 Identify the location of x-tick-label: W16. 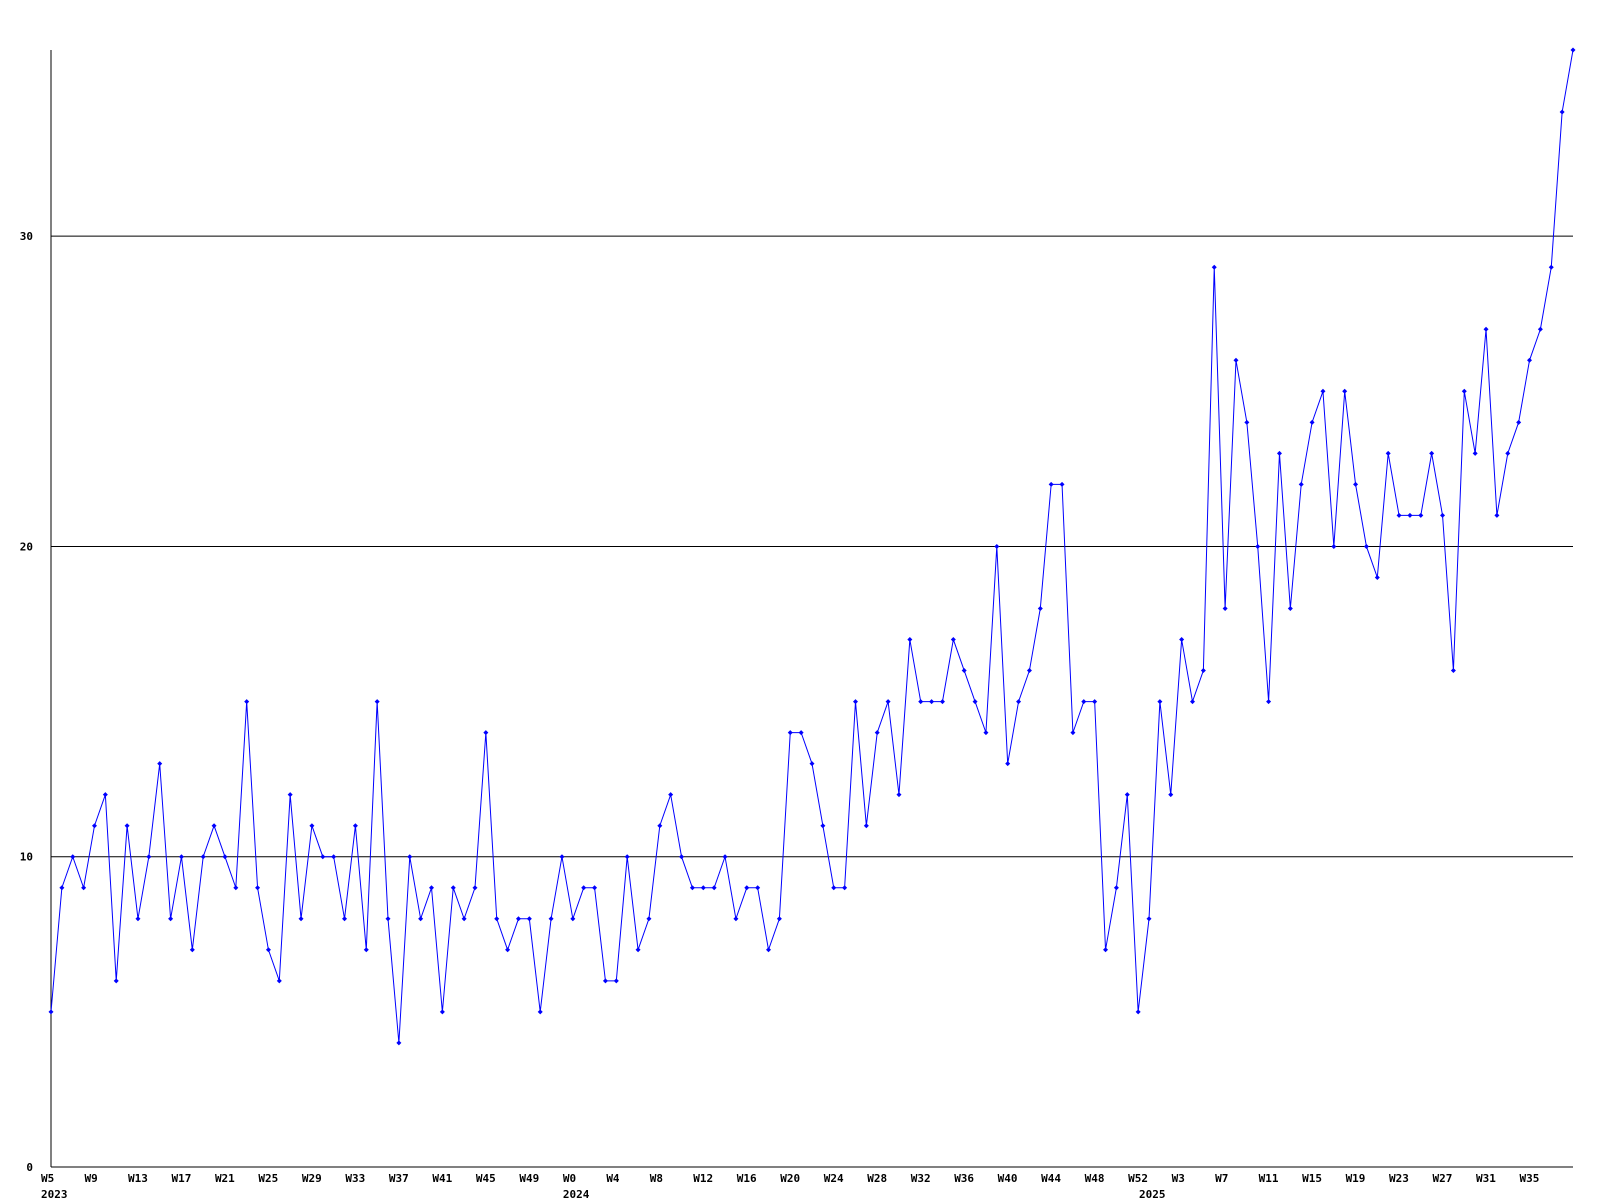
(747, 1178).